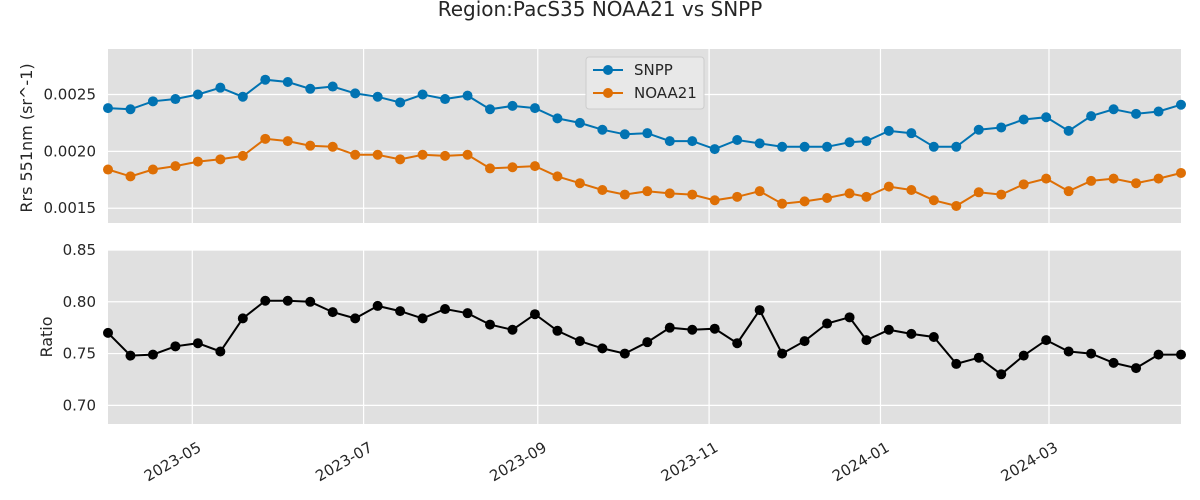 Image resolution: width=1200 pixels, height=500 pixels. I want to click on top-y-axis-label: Rrs 551nm (sr^-1), so click(26, 137).